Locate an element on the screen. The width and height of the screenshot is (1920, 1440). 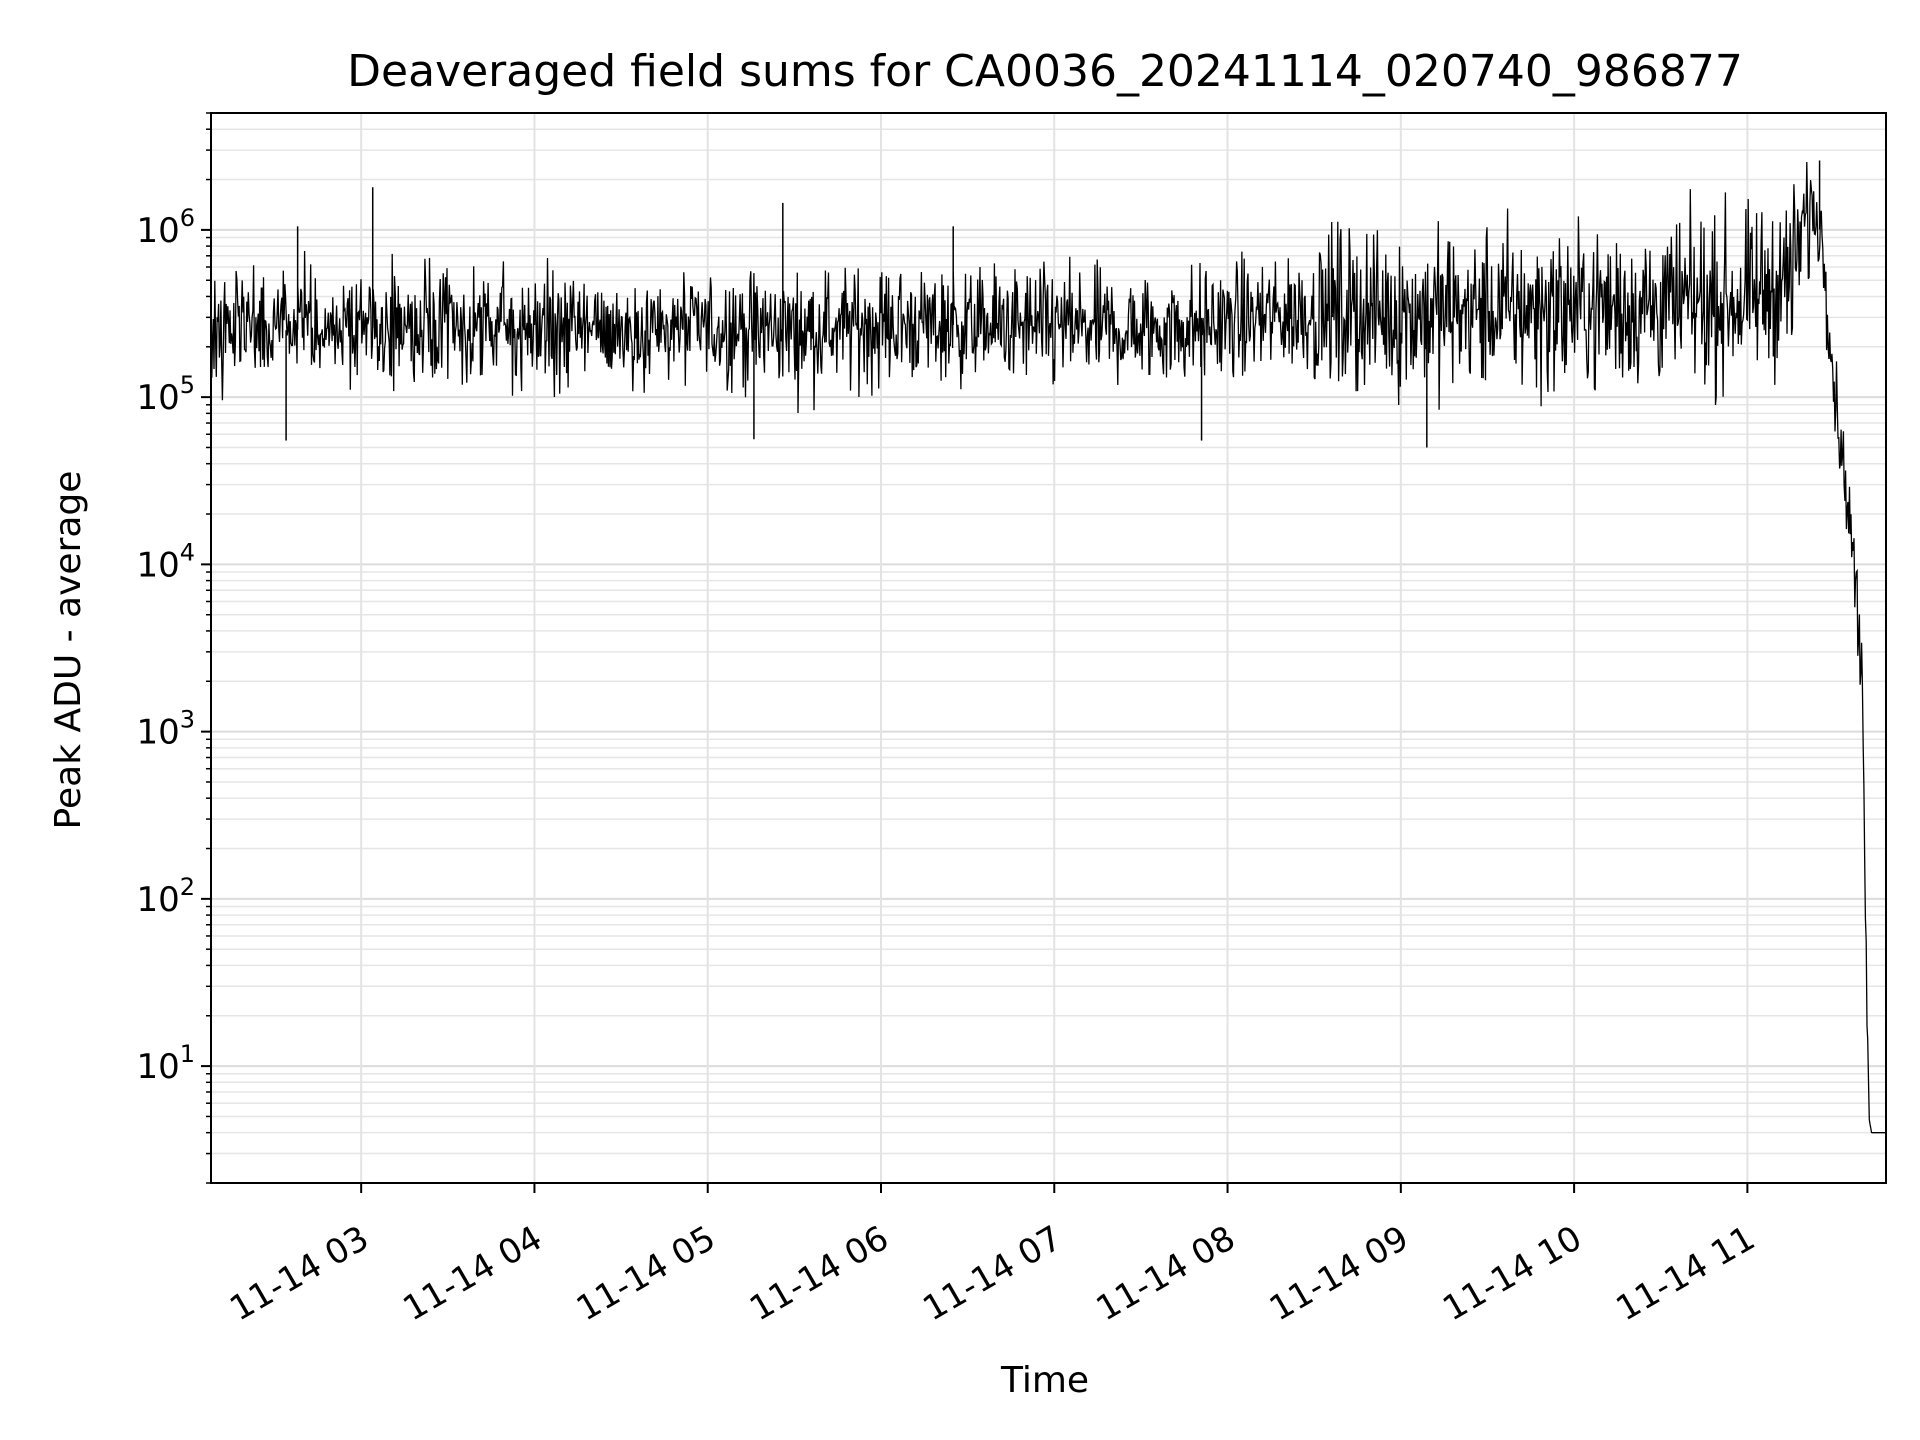
y-tick-label: 10⁵ is located at coordinates (165, 394).